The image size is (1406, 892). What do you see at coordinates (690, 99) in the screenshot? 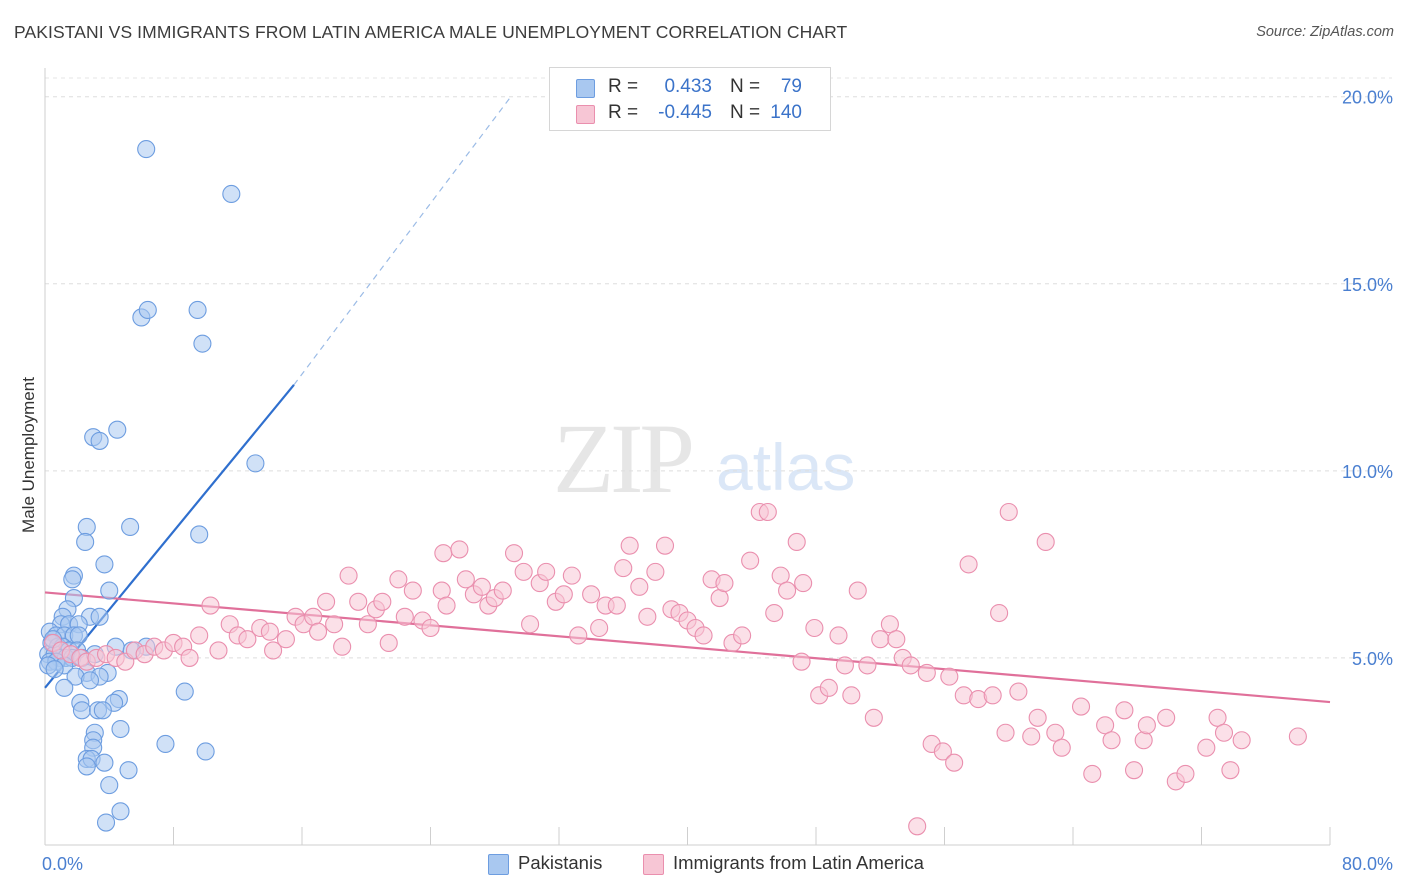
I see `correlation-legend: R = 0.433 N = 79 R = -0.445 N = 140` at bounding box center [690, 99].